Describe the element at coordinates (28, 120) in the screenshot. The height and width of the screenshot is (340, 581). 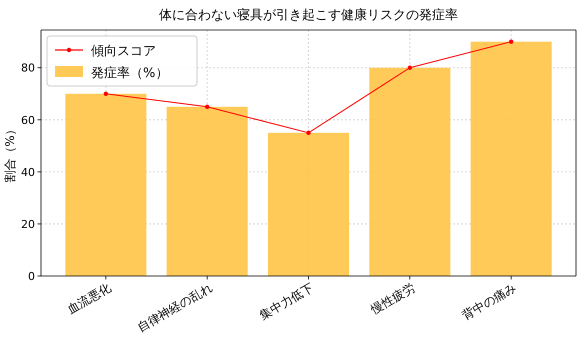
I see `y-tick-label: 60` at that location.